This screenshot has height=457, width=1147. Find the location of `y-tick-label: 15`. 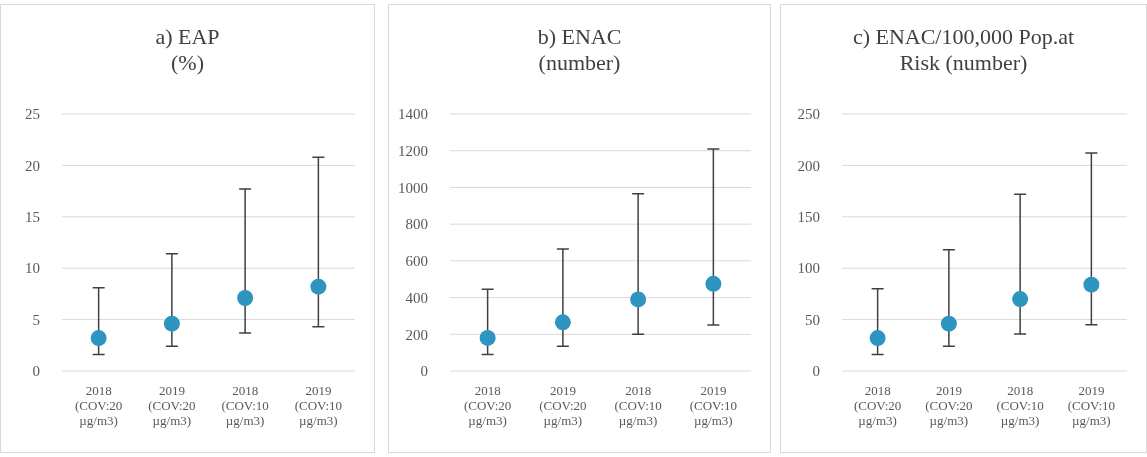

y-tick-label: 15 is located at coordinates (32, 217).